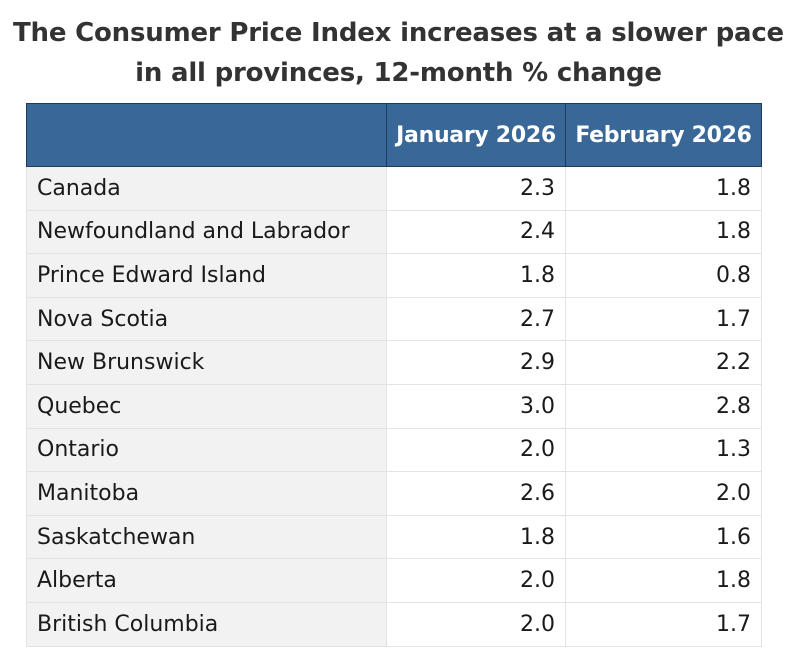 This screenshot has height=671, width=797. What do you see at coordinates (663, 362) in the screenshot?
I see `value-cell-february-2026: 2.2` at bounding box center [663, 362].